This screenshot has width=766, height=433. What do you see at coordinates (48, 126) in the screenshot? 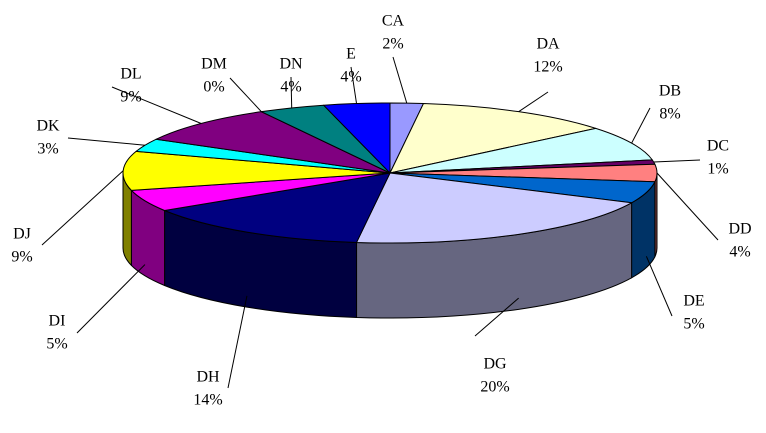
I see `category-label: DK` at bounding box center [48, 126].